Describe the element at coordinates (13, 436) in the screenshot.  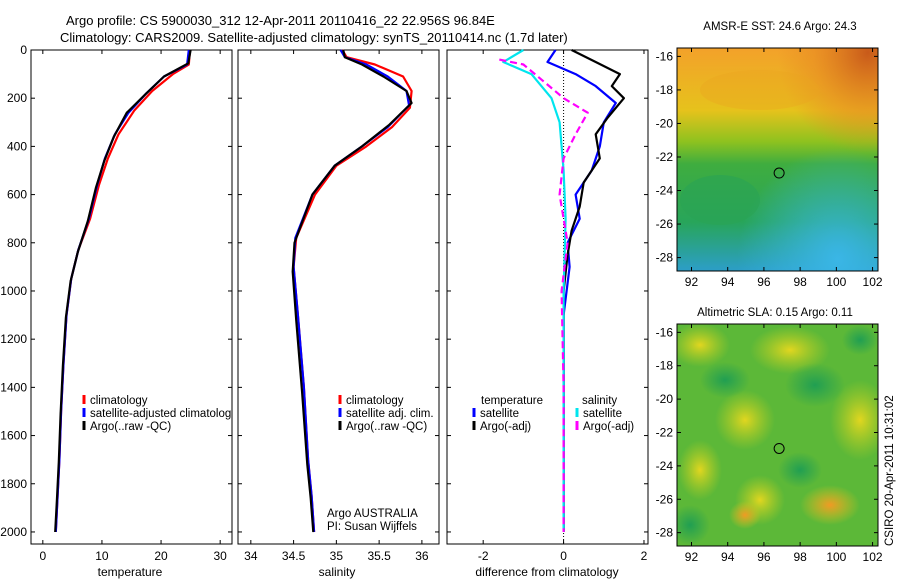
I see `y-tick-label: 1600` at that location.